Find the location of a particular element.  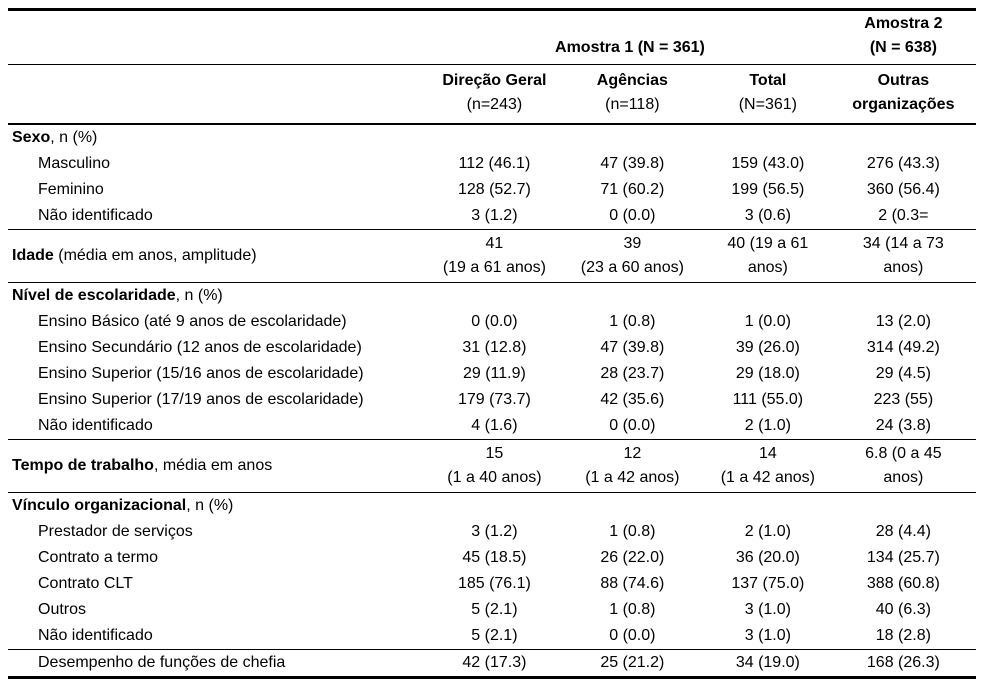

col-header-agencias: Agências (n=118) is located at coordinates (632, 93).